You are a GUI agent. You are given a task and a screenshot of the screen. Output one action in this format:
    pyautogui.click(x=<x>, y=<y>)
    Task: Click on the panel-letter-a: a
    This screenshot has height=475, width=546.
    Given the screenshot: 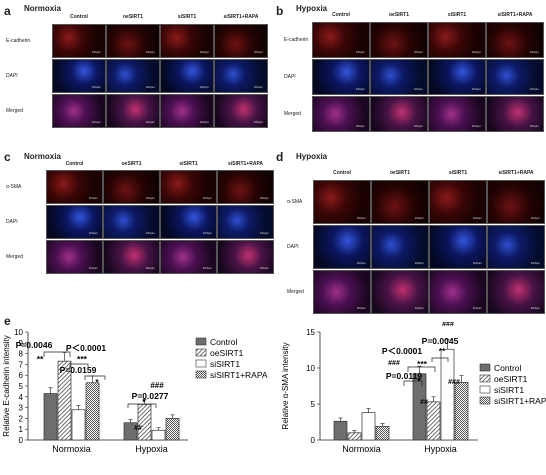 What is the action you would take?
    pyautogui.click(x=7, y=11)
    